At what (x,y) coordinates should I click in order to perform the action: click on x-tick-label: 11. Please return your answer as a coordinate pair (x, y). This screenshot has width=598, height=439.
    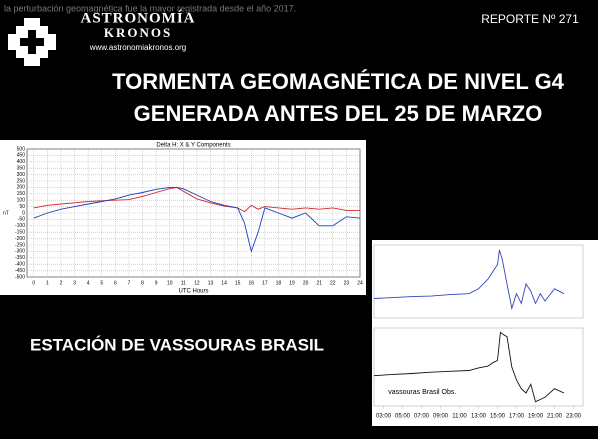
    Looking at the image, I should click on (183, 283).